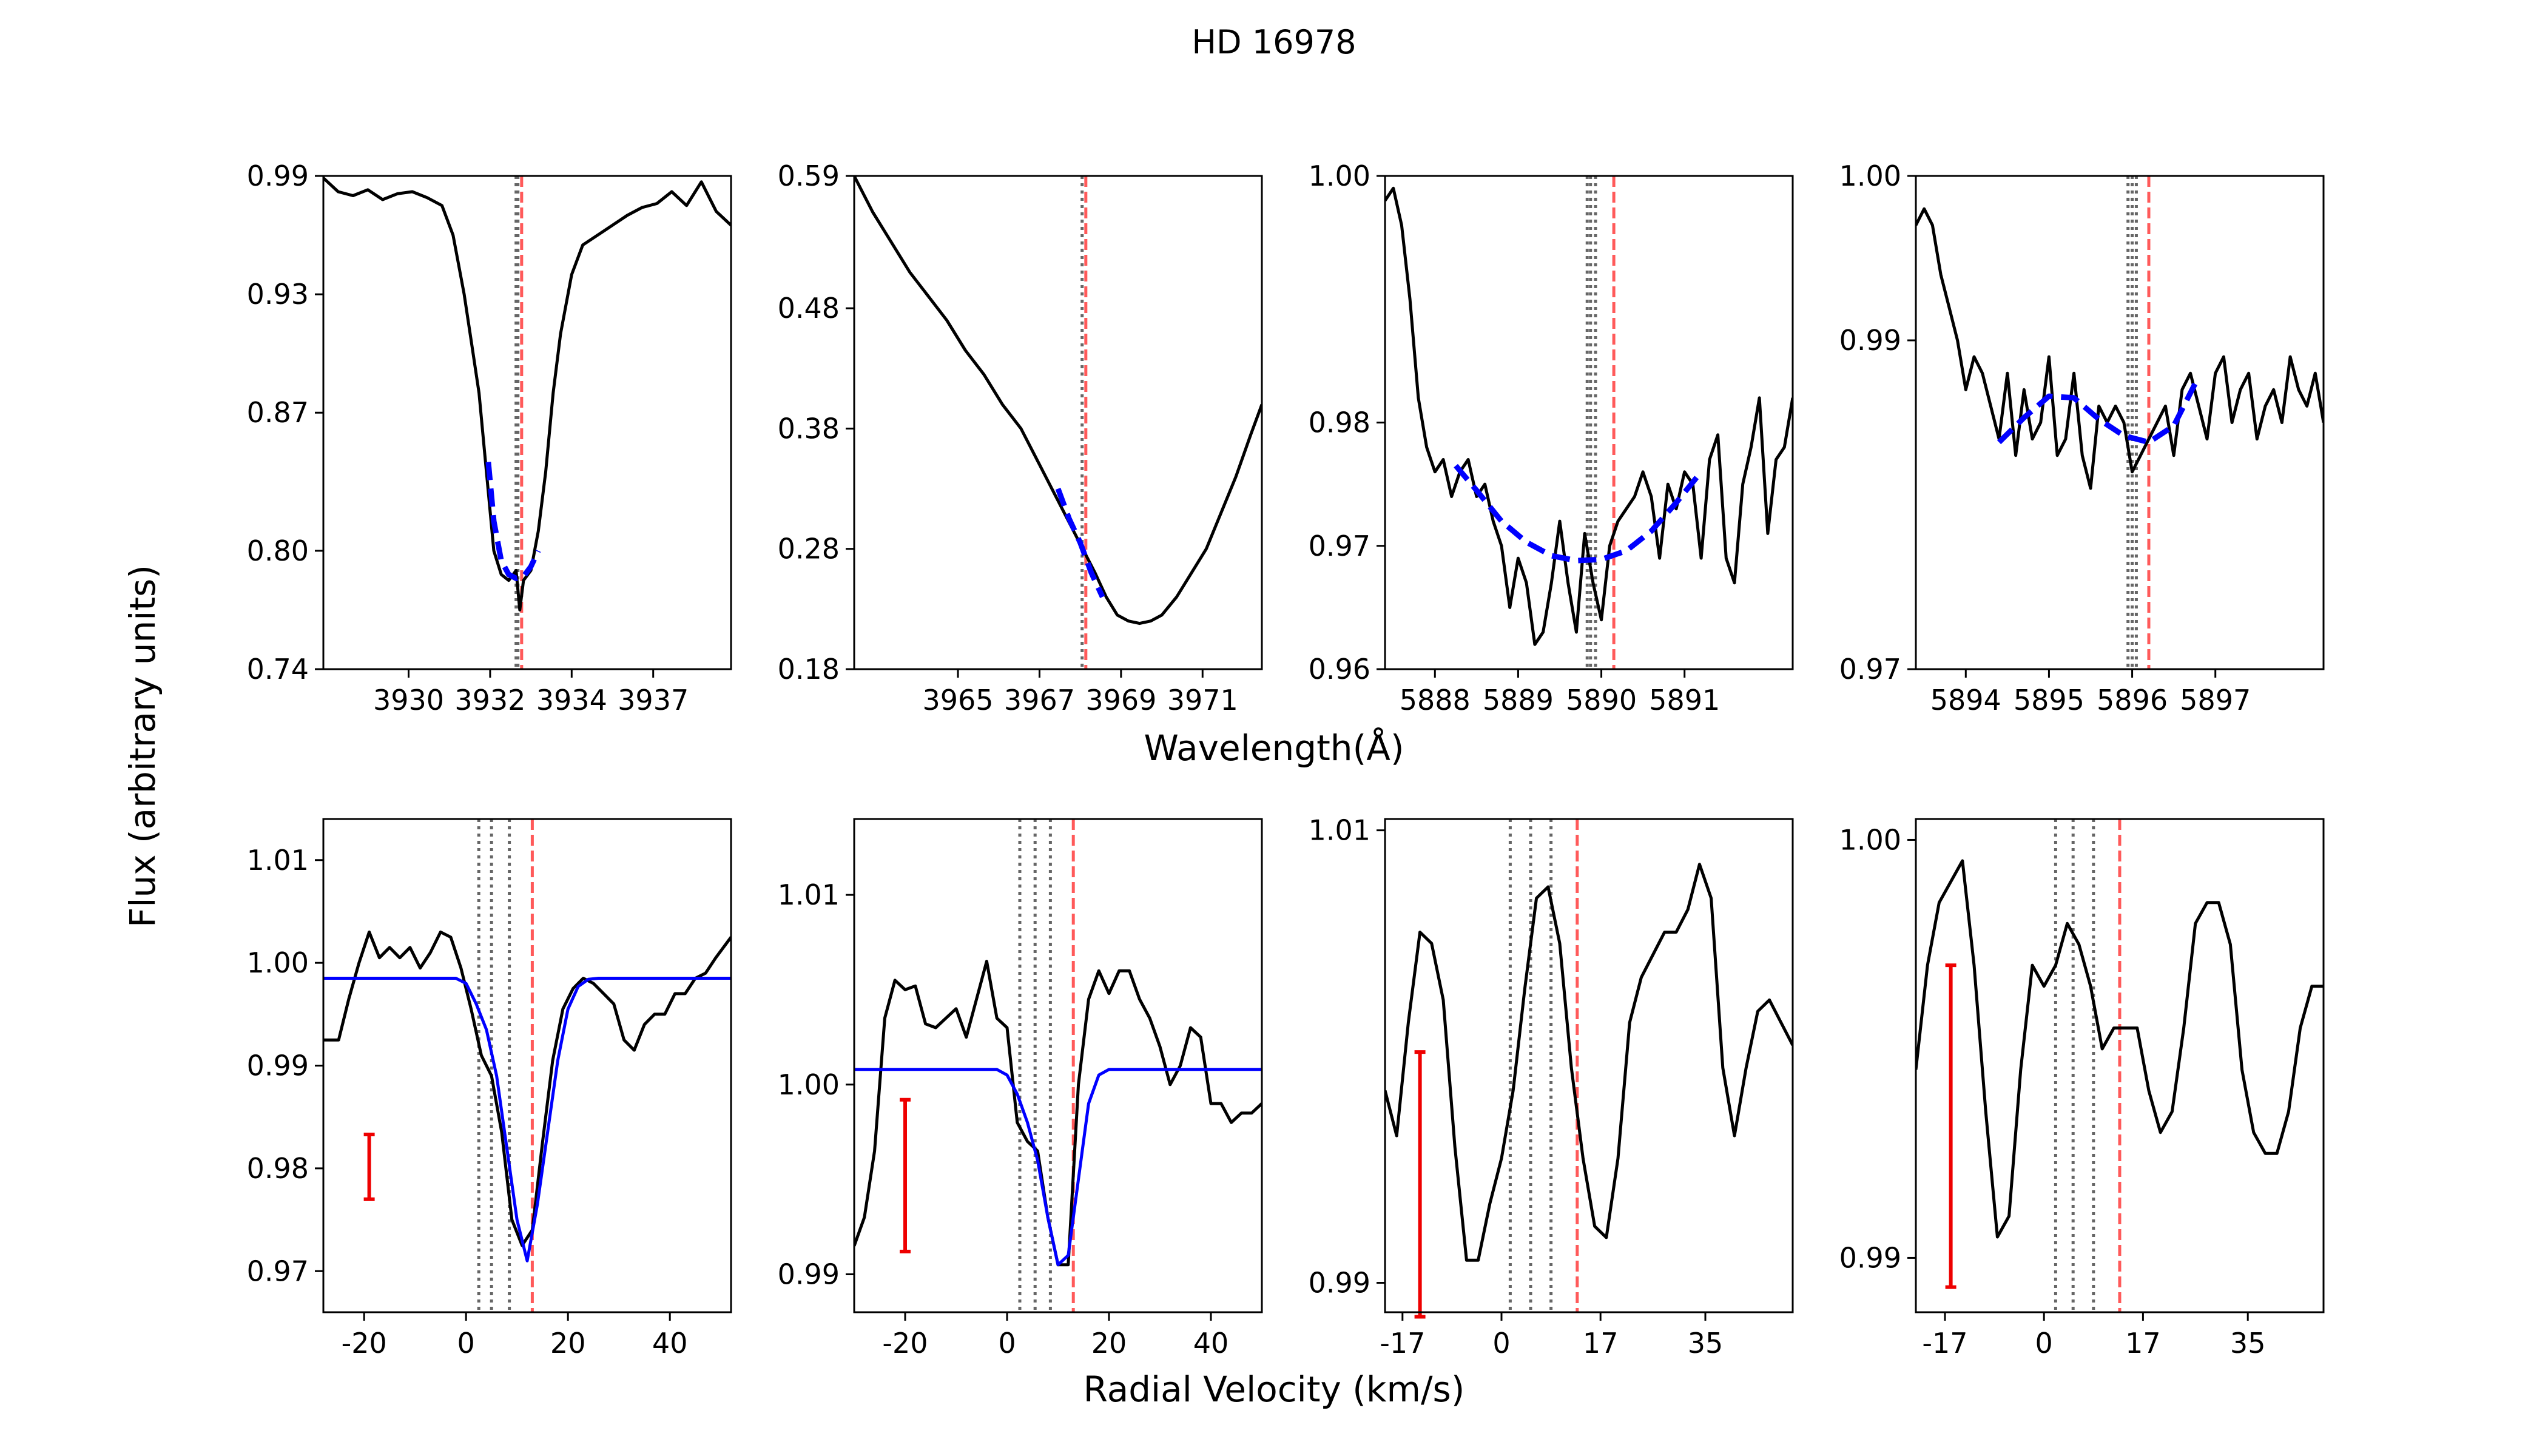 This screenshot has height=1456, width=2548. I want to click on panel-5: -20 0 20 40 0.97 0.98 0.99 1.00 1.01, so click(489, 1089).